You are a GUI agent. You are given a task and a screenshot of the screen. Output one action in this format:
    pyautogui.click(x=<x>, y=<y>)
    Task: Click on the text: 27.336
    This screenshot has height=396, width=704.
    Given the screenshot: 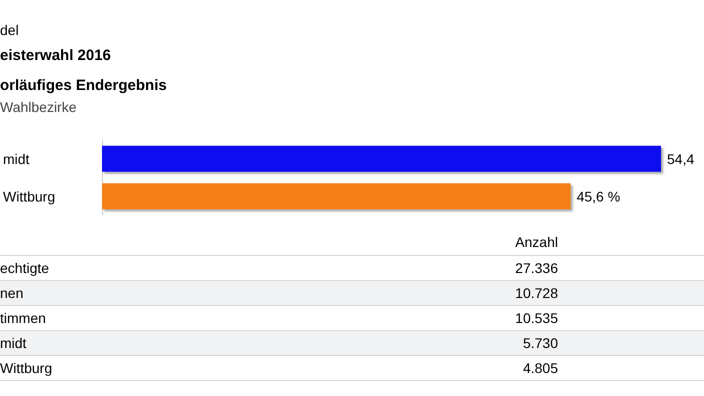 What is the action you would take?
    pyautogui.click(x=536, y=268)
    